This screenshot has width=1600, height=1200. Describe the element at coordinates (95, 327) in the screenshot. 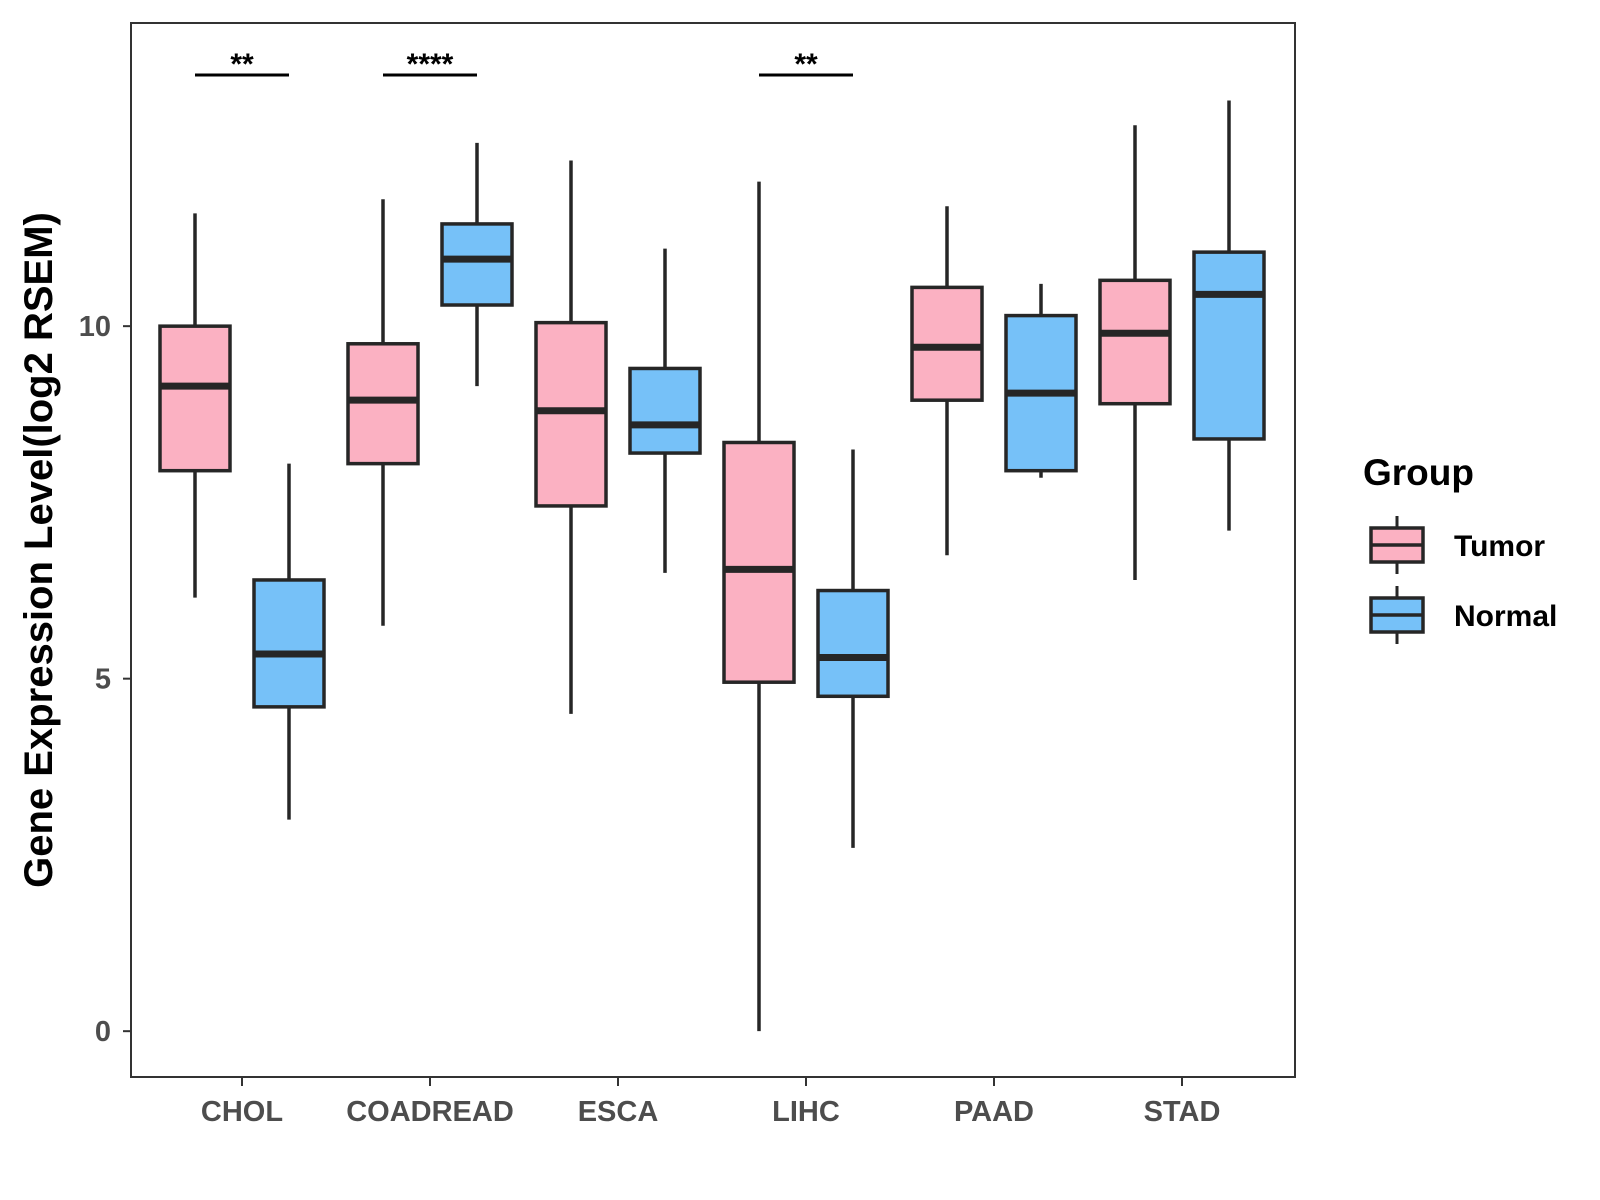

I see `y-tick-label-10: 10` at that location.